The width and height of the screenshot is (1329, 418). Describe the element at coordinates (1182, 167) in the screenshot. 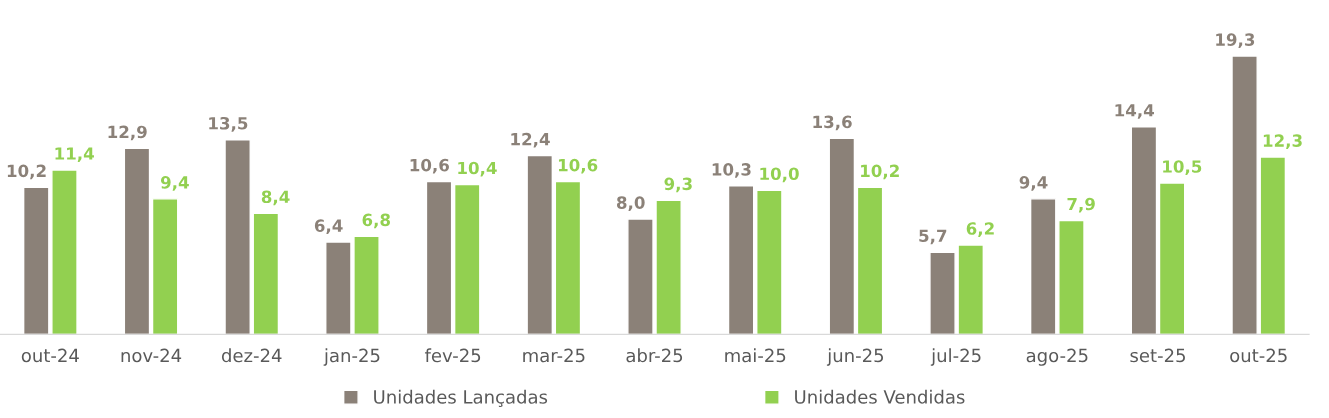

I see `data-label: 10,5` at that location.